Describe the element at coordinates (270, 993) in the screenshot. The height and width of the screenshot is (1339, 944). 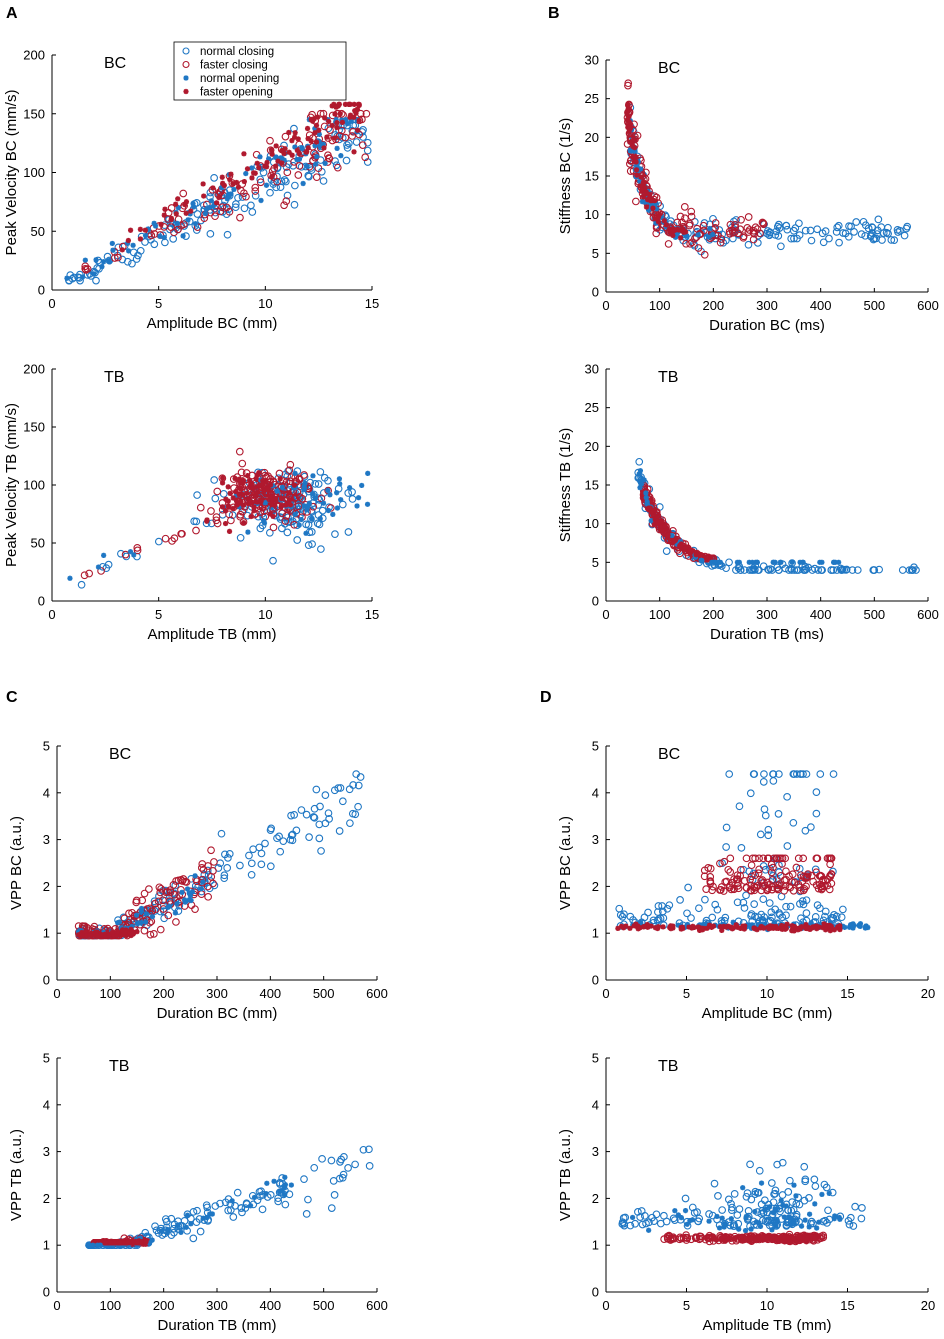
I see `x-tick-label: 400` at that location.